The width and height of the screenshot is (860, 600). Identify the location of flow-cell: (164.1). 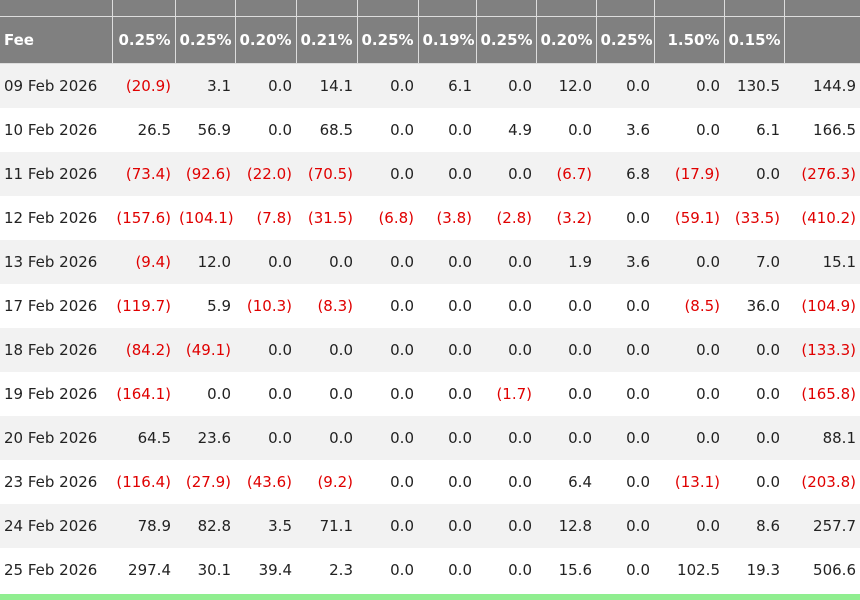
(143, 394).